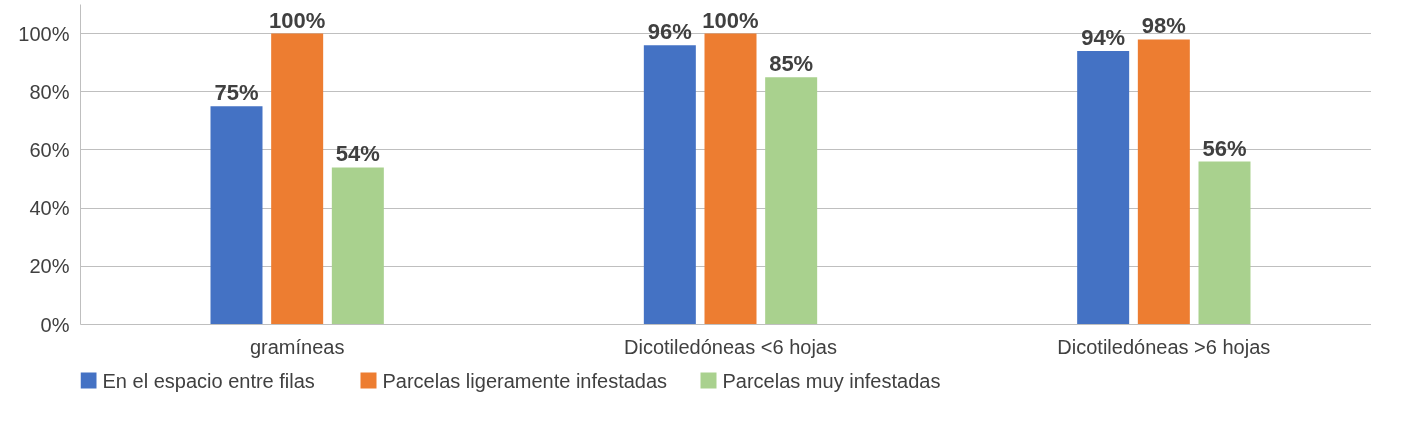 Image resolution: width=1406 pixels, height=436 pixels. I want to click on x-tick-label: Dicotiledóneas <6 hojas, so click(730, 346).